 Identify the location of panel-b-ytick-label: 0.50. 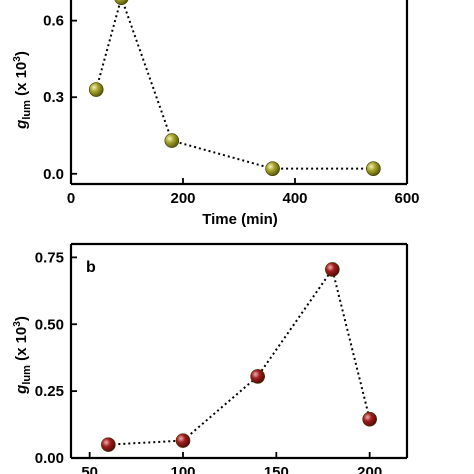
(49, 324).